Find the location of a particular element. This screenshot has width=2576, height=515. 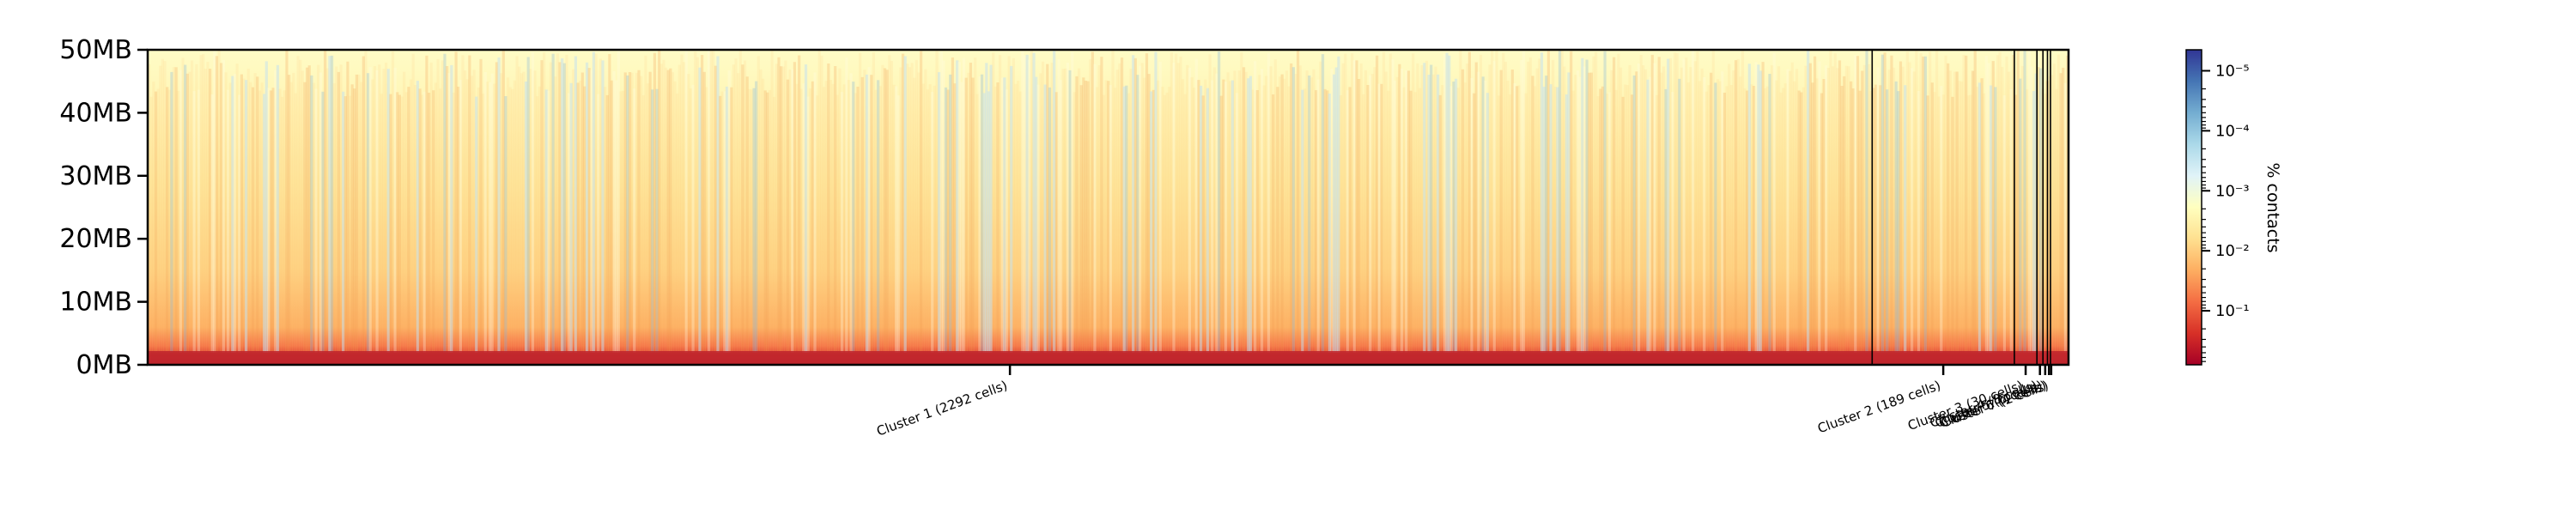

y-tick-label: 0MB is located at coordinates (104, 365).